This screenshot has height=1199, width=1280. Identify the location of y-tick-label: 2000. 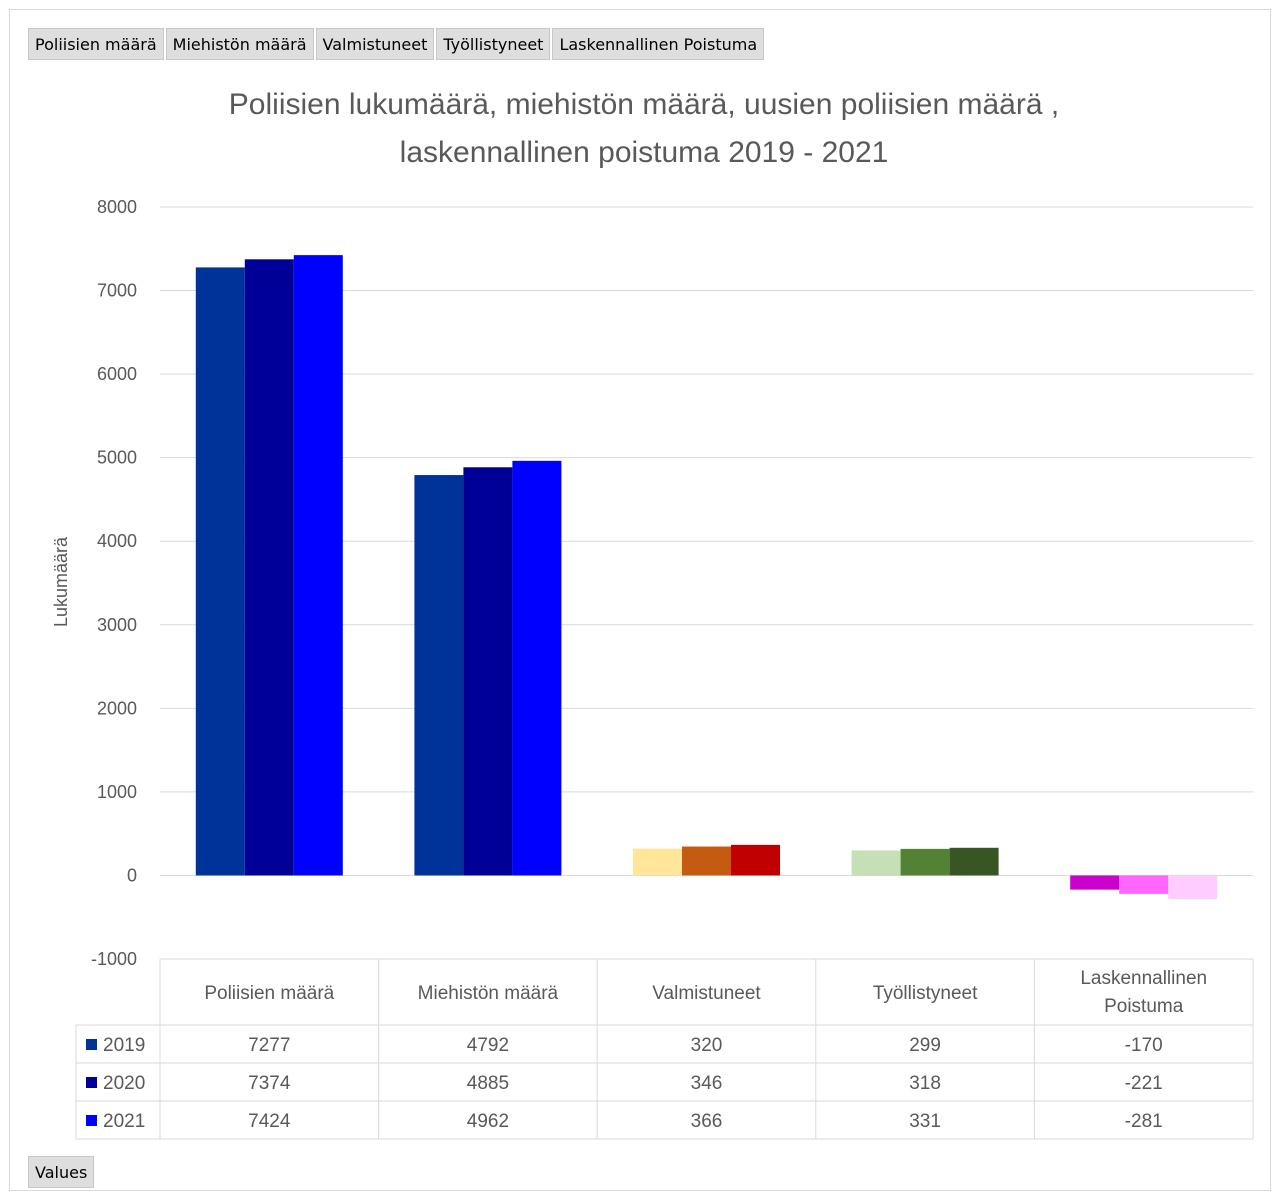
(117, 708).